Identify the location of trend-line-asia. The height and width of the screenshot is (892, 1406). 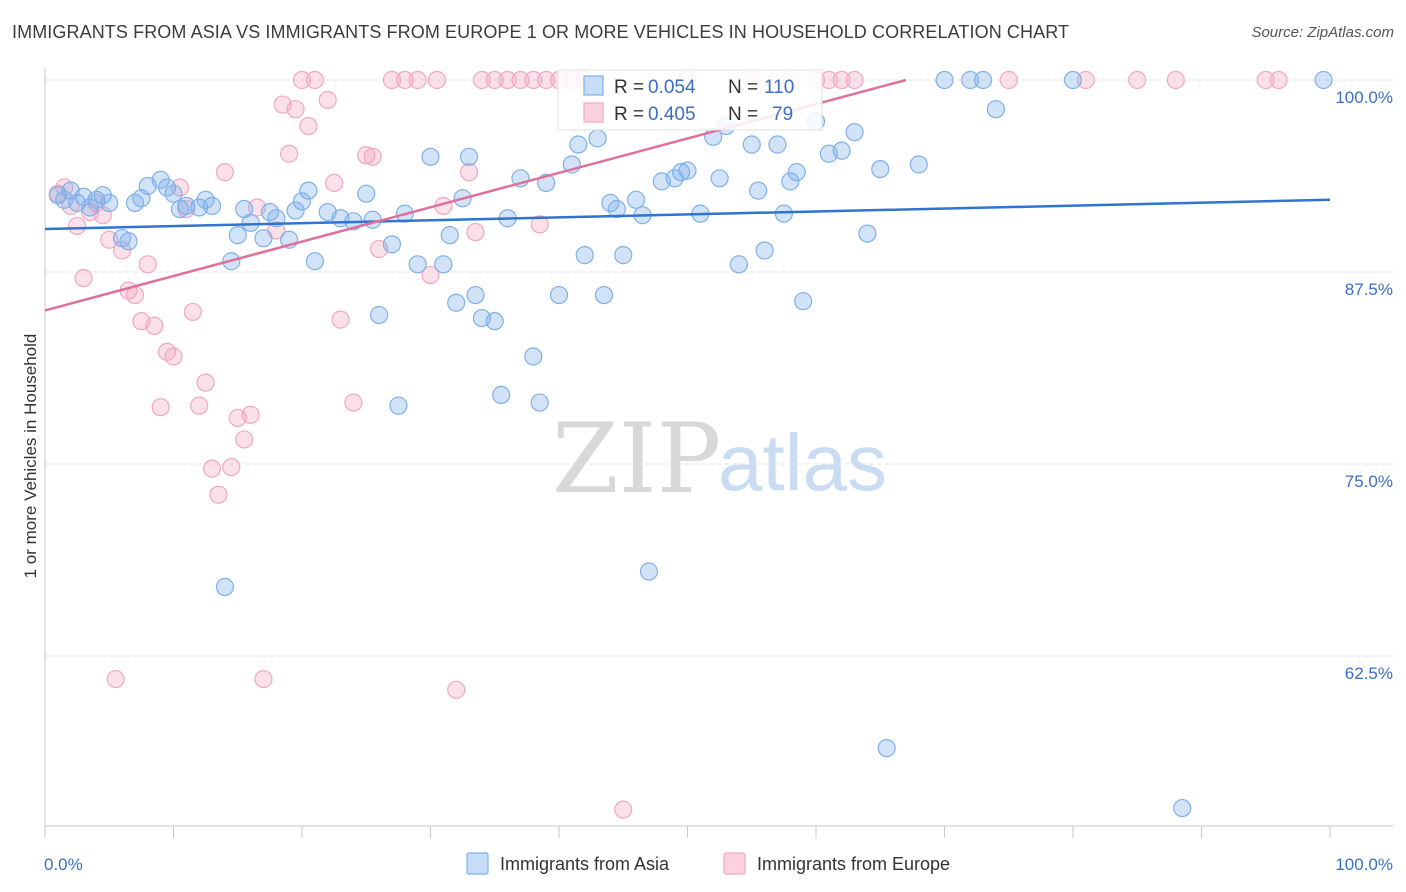
(687, 214).